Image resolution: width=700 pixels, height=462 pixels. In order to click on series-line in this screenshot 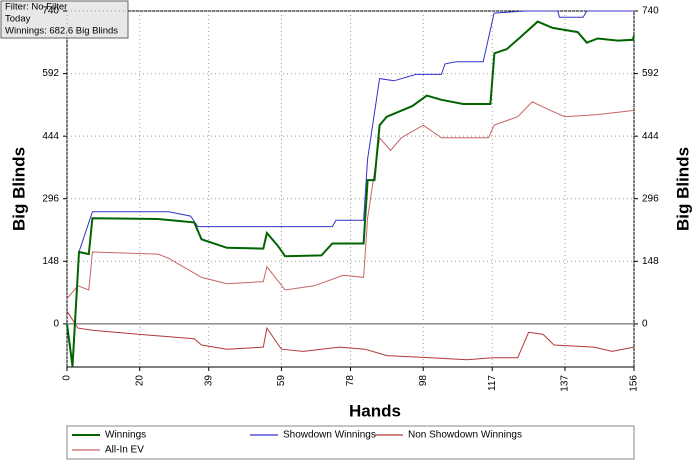, I will do `click(350, 335)`.